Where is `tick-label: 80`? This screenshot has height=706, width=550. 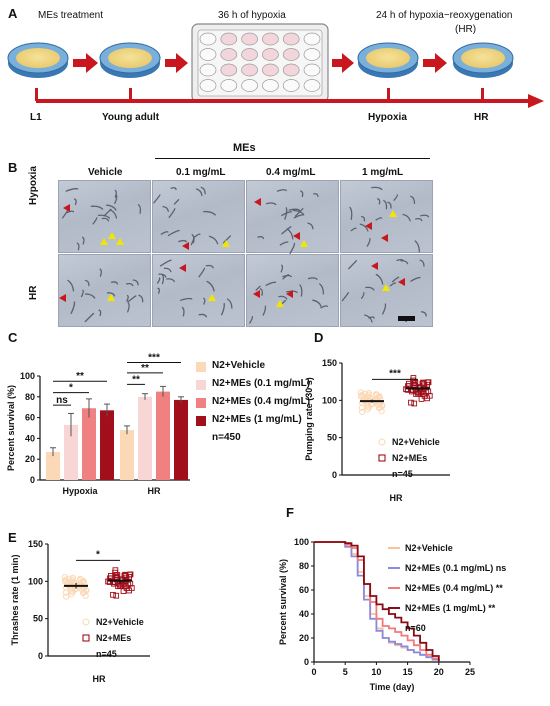 tick-label: 80 is located at coordinates (30, 397).